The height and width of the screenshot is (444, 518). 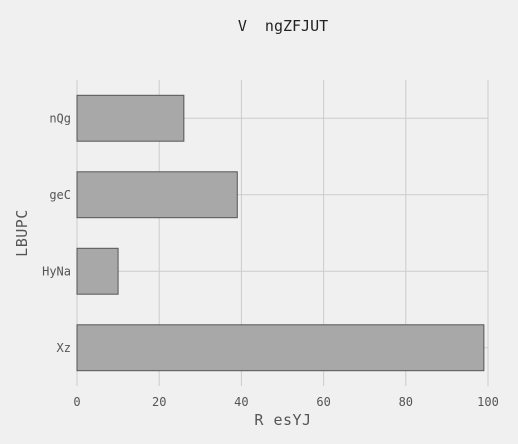 I want to click on y-tick-label: nQg, so click(x=60, y=118).